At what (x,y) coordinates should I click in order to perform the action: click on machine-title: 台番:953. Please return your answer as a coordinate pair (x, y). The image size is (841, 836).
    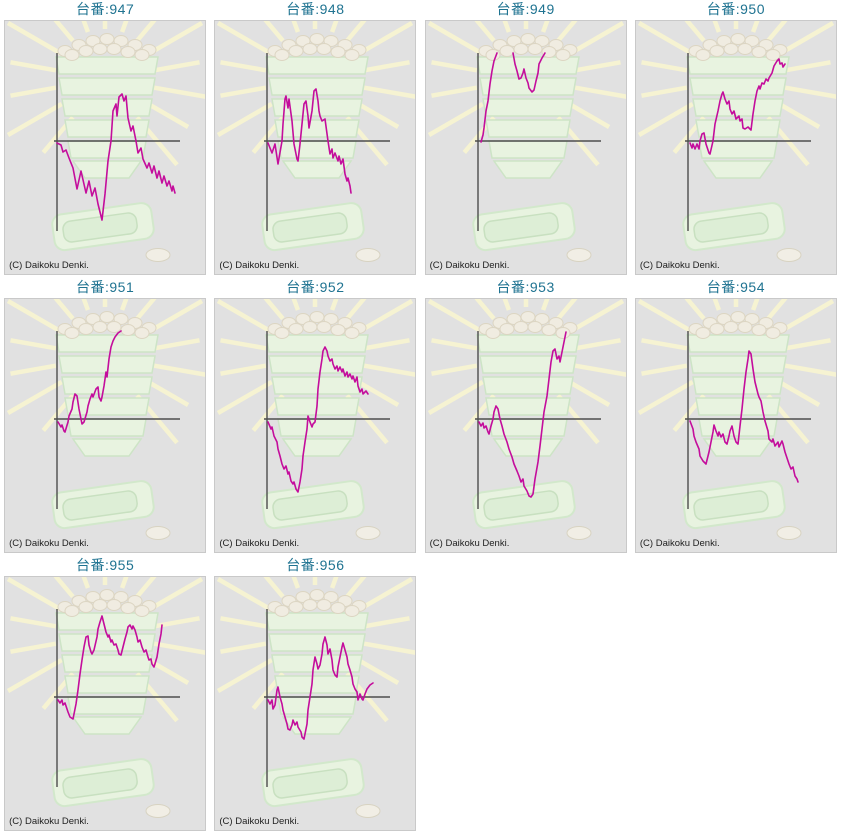
    Looking at the image, I should click on (525, 287).